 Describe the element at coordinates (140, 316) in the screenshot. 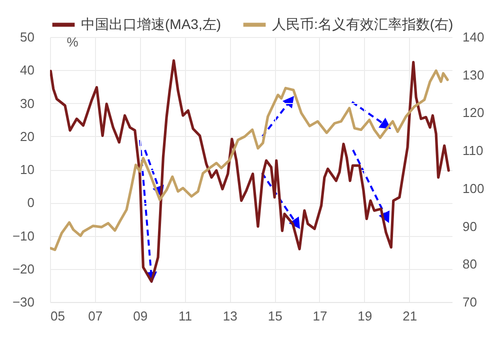

I see `x-tick-label: 09` at that location.